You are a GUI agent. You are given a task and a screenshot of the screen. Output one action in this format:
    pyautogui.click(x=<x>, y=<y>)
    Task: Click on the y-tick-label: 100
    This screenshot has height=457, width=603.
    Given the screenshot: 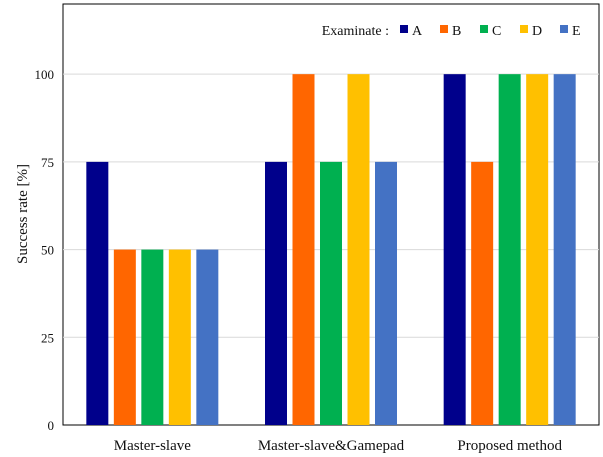 What is the action you would take?
    pyautogui.click(x=45, y=74)
    